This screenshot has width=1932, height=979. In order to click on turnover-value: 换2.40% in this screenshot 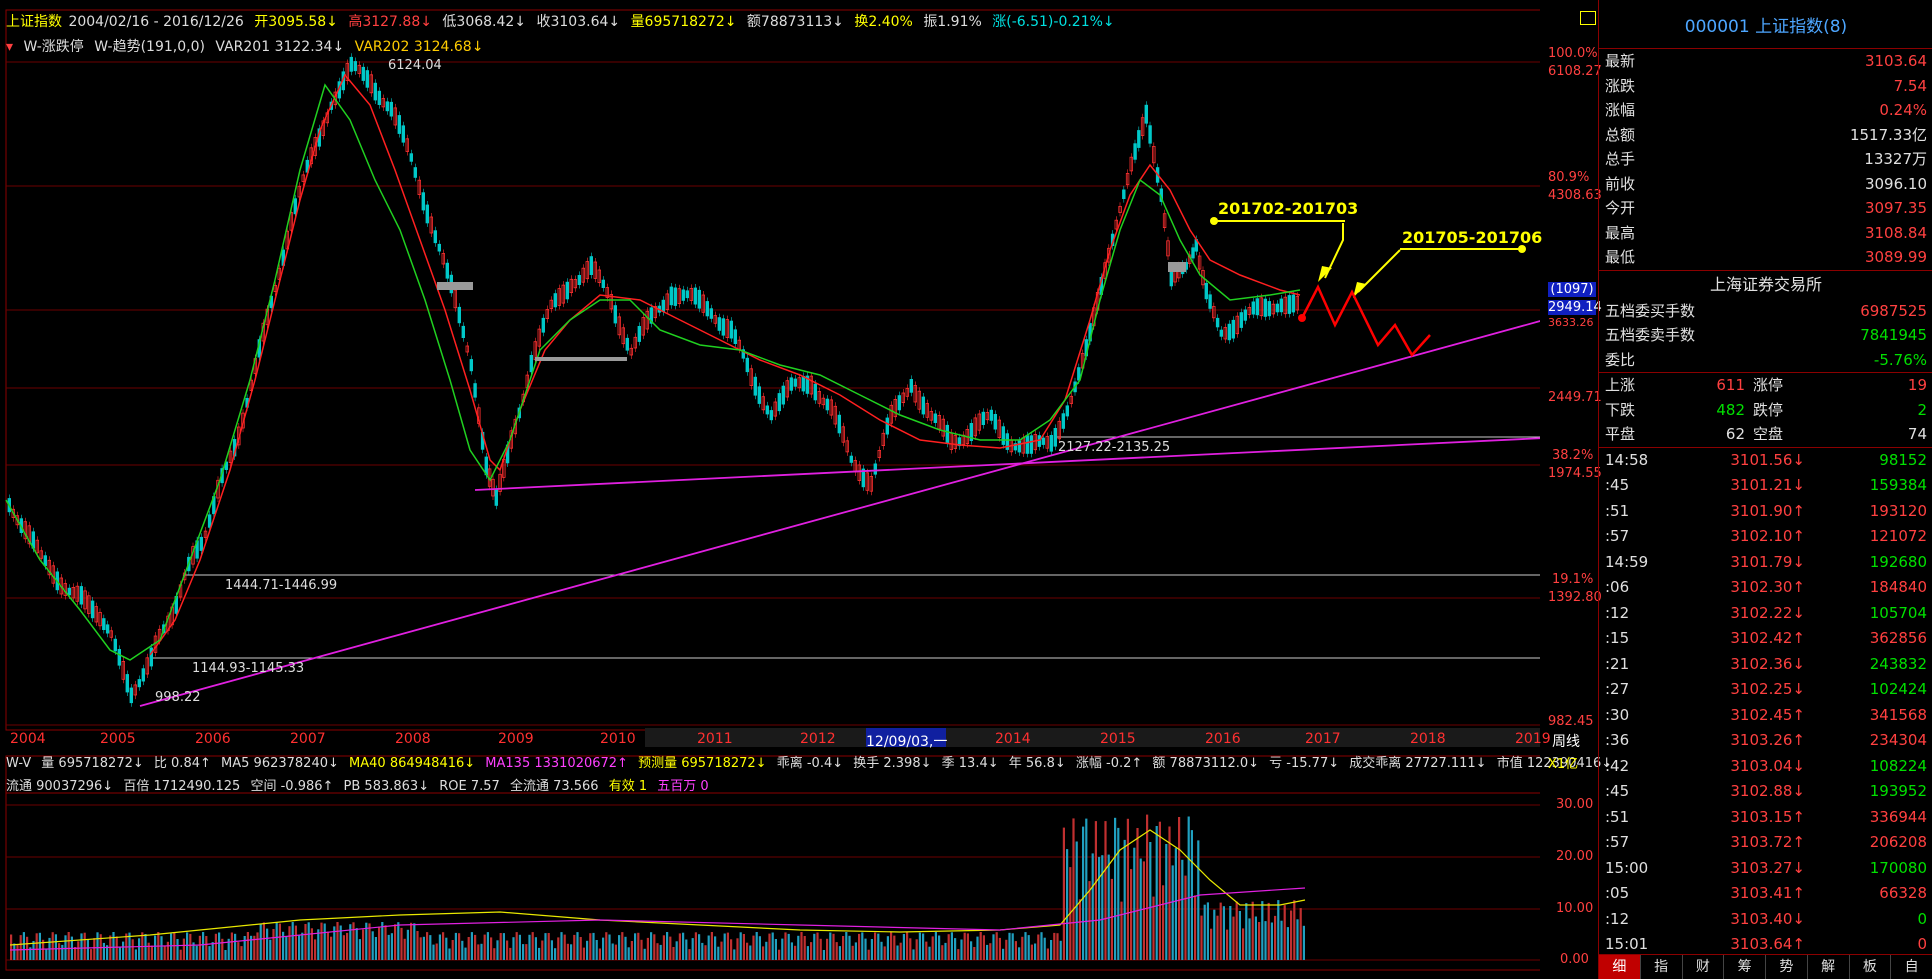, I will do `click(883, 22)`.